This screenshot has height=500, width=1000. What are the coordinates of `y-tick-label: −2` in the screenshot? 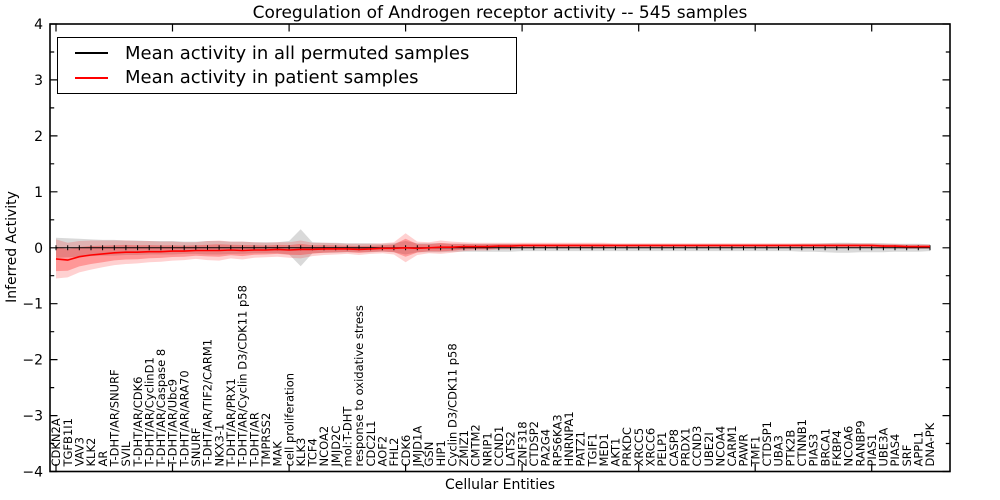 It's located at (32, 361).